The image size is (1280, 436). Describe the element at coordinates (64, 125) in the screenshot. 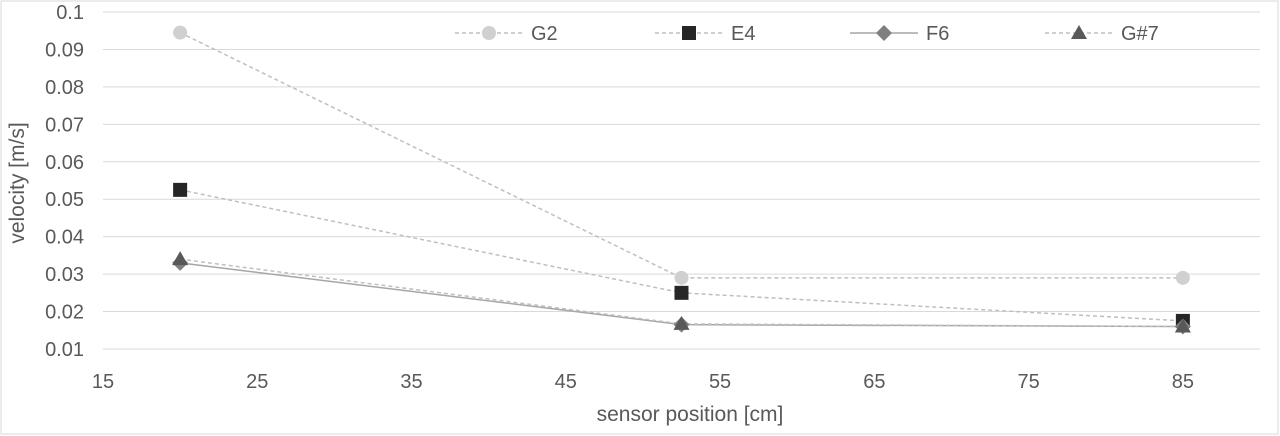

I see `y-tick-label: 0.07` at that location.